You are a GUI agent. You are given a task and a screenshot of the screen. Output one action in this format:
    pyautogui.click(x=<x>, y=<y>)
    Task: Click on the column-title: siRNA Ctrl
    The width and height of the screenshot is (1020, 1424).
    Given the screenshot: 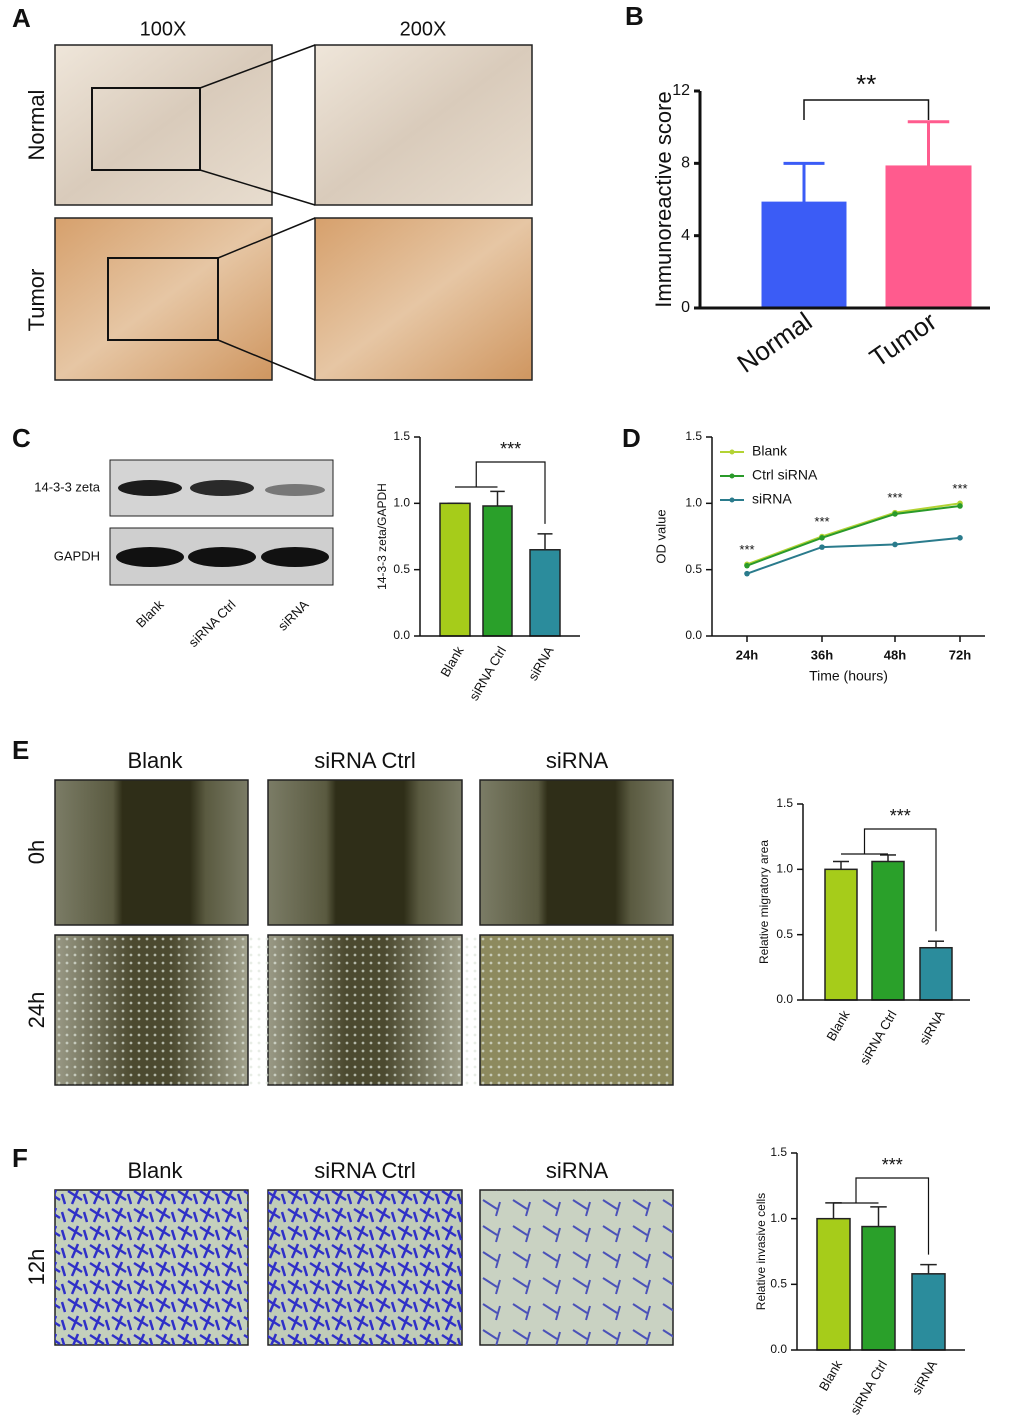 What is the action you would take?
    pyautogui.click(x=364, y=760)
    